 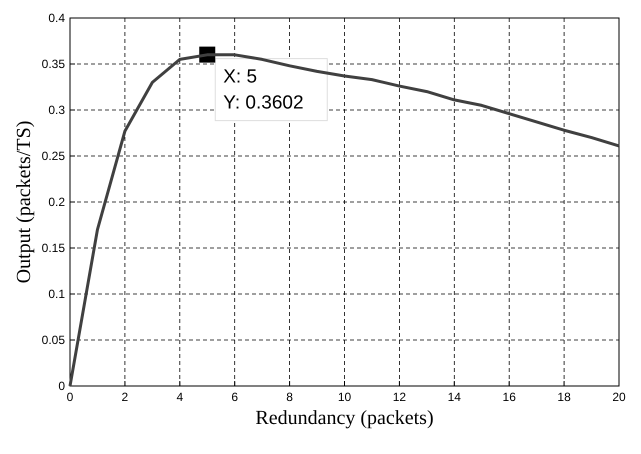 What do you see at coordinates (54, 156) in the screenshot?
I see `y-tick-label: 0.25` at bounding box center [54, 156].